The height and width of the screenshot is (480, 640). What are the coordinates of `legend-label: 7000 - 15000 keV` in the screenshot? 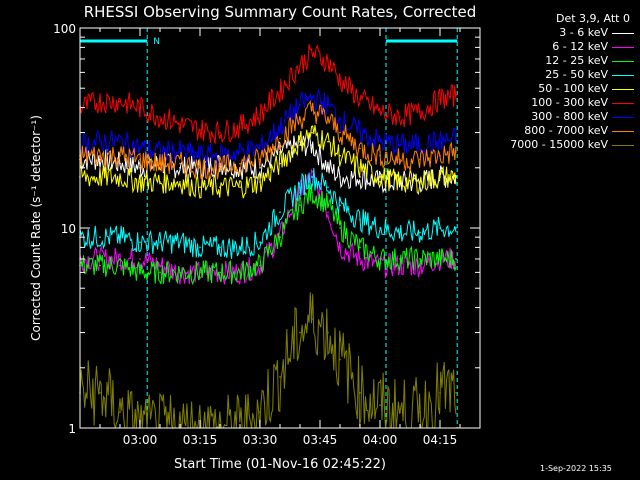 It's located at (559, 144).